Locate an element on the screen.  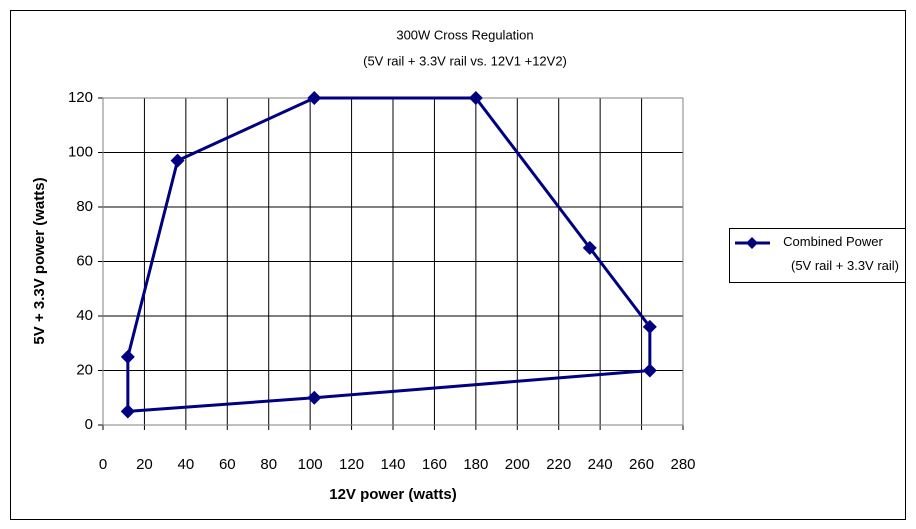
legend-label: Combined Power (5V rail + 3.3V rail) is located at coordinates (841, 253).